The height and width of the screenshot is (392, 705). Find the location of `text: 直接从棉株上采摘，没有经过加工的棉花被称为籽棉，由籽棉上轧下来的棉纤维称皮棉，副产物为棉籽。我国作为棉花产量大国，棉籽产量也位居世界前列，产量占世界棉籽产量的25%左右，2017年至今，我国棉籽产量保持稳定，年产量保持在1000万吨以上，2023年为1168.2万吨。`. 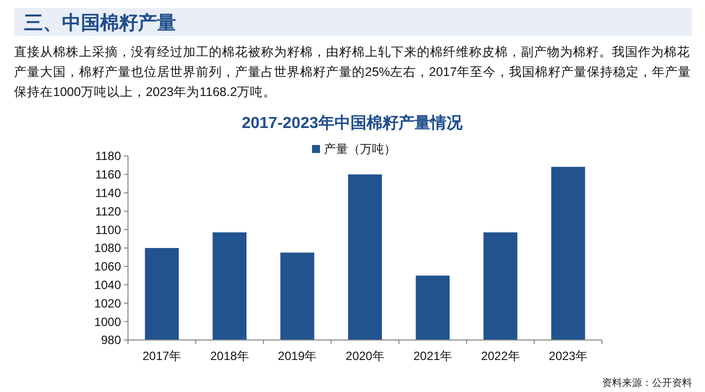

text: 直接从棉株上采摘，没有经过加工的棉花被称为籽棉，由籽棉上轧下来的棉纤维称皮棉，副产物为棉籽。我国作为棉花产量大国，棉籽产量也位居世界前列，产量占世界棉籽产量的25%左右，2017年至今，我国棉籽产量保持稳定，年产量保持在1000万吨以上，2023年为1168.2万吨。 is located at coordinates (353, 72).